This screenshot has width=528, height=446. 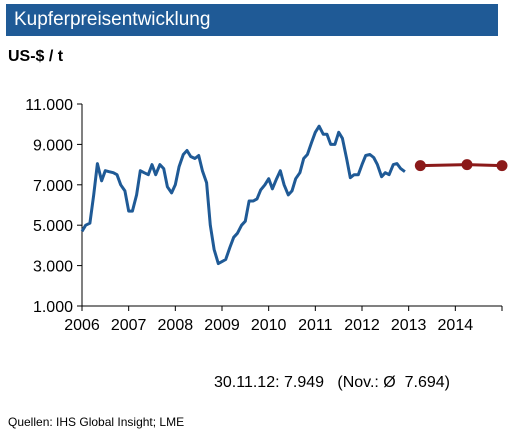 What do you see at coordinates (36, 56) in the screenshot?
I see `unit-label: US-$ / t` at bounding box center [36, 56].